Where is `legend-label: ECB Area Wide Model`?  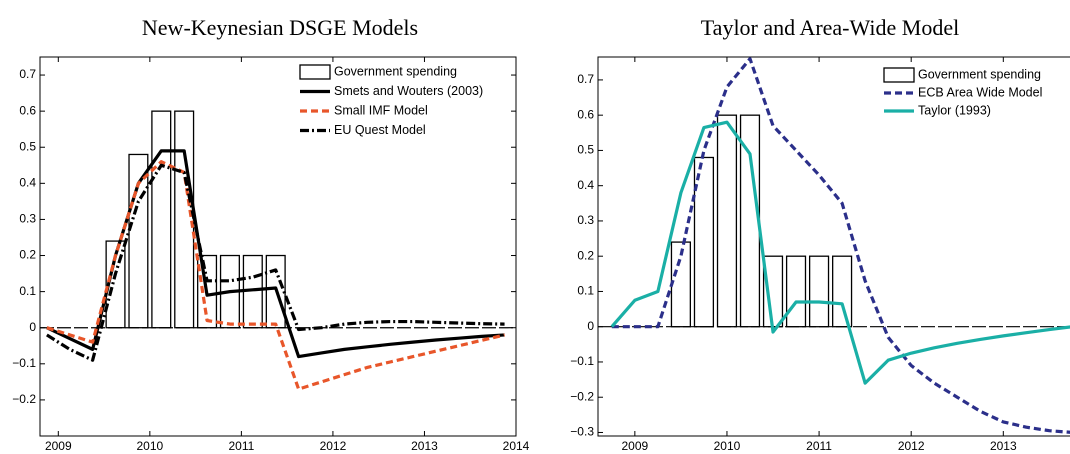
legend-label: ECB Area Wide Model is located at coordinates (980, 92).